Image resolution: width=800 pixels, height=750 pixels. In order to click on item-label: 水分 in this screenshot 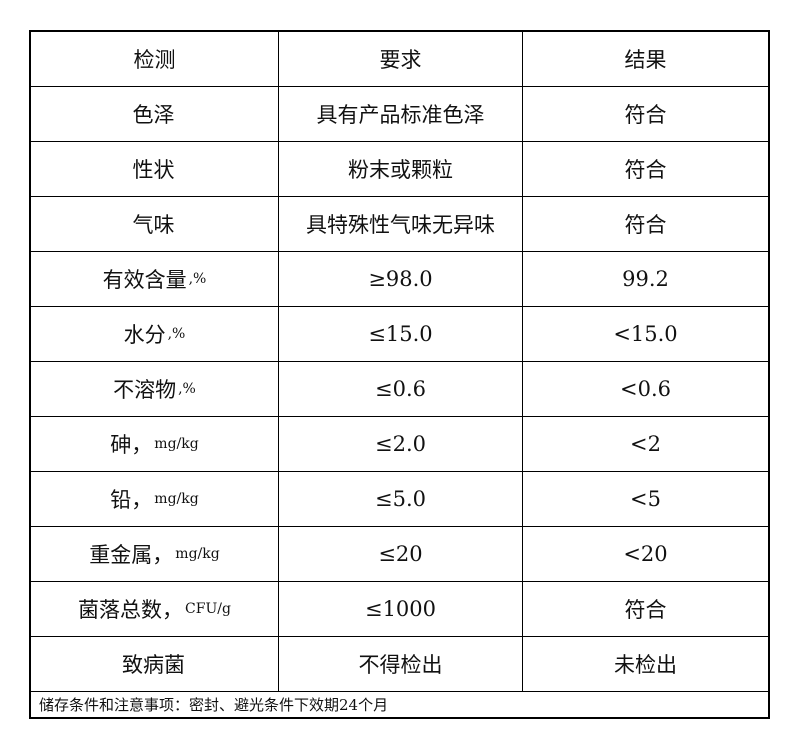, I will do `click(144, 335)`.